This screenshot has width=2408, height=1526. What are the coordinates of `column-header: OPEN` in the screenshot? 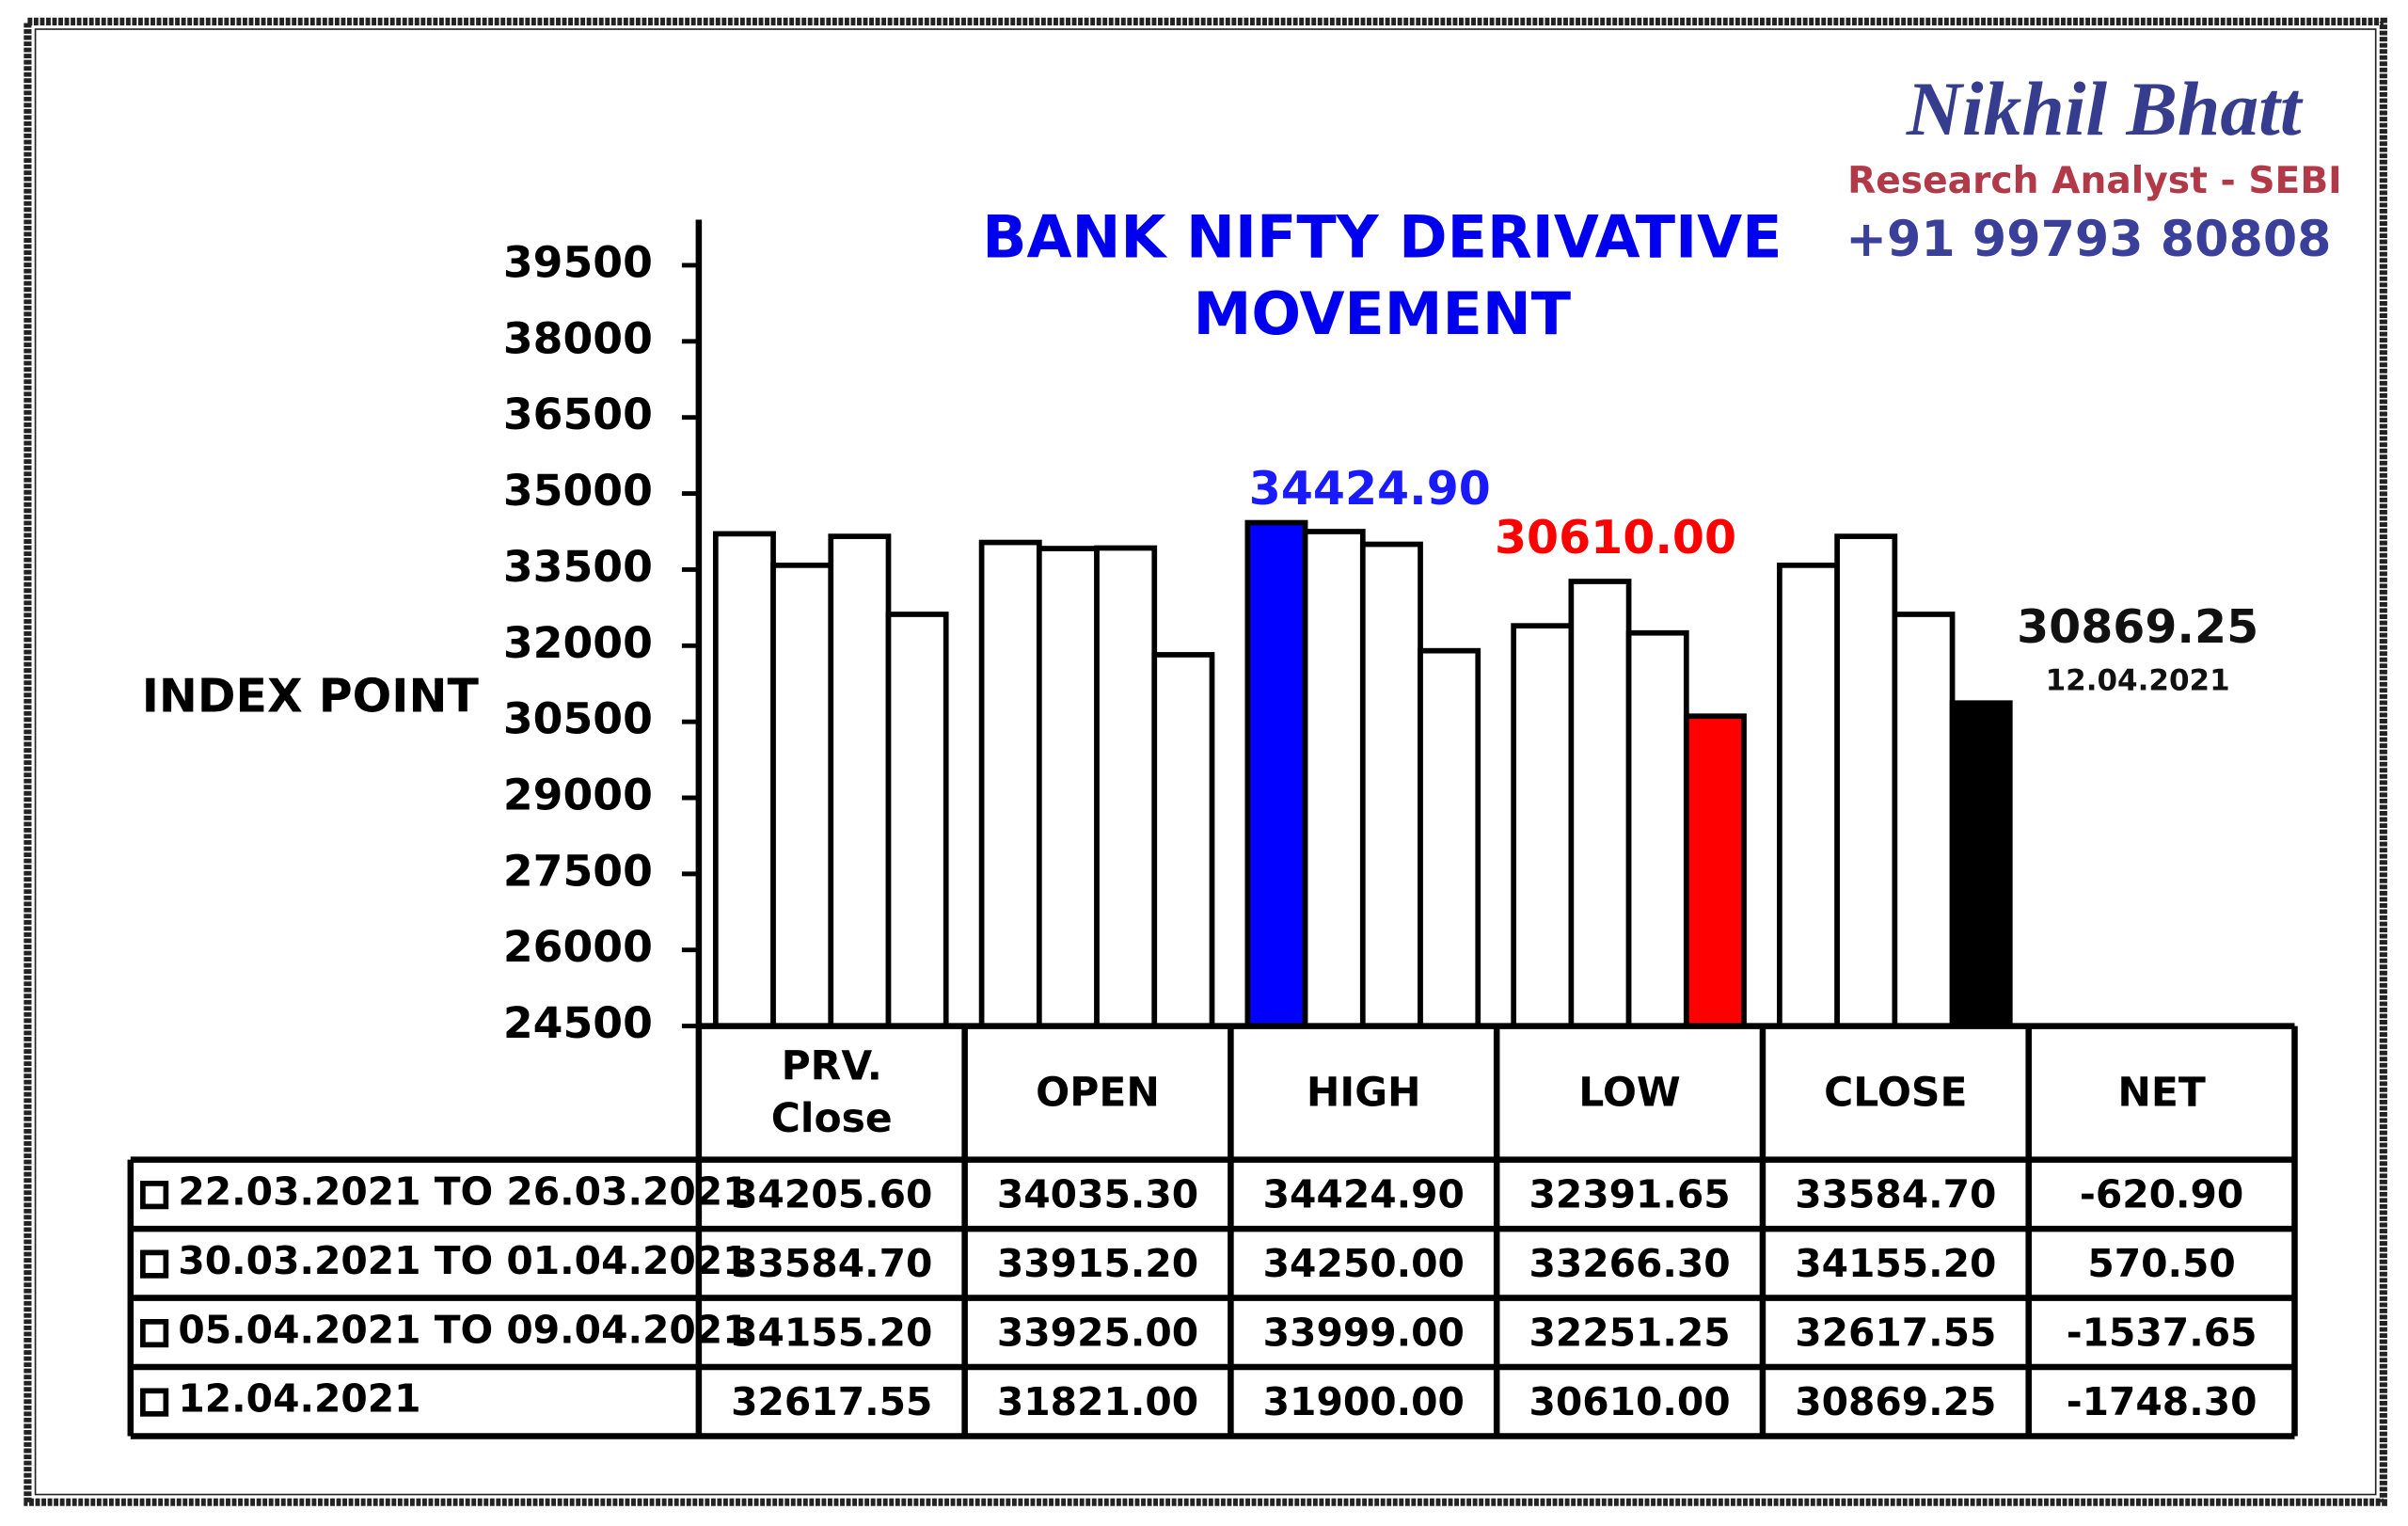 It's located at (1098, 1093).